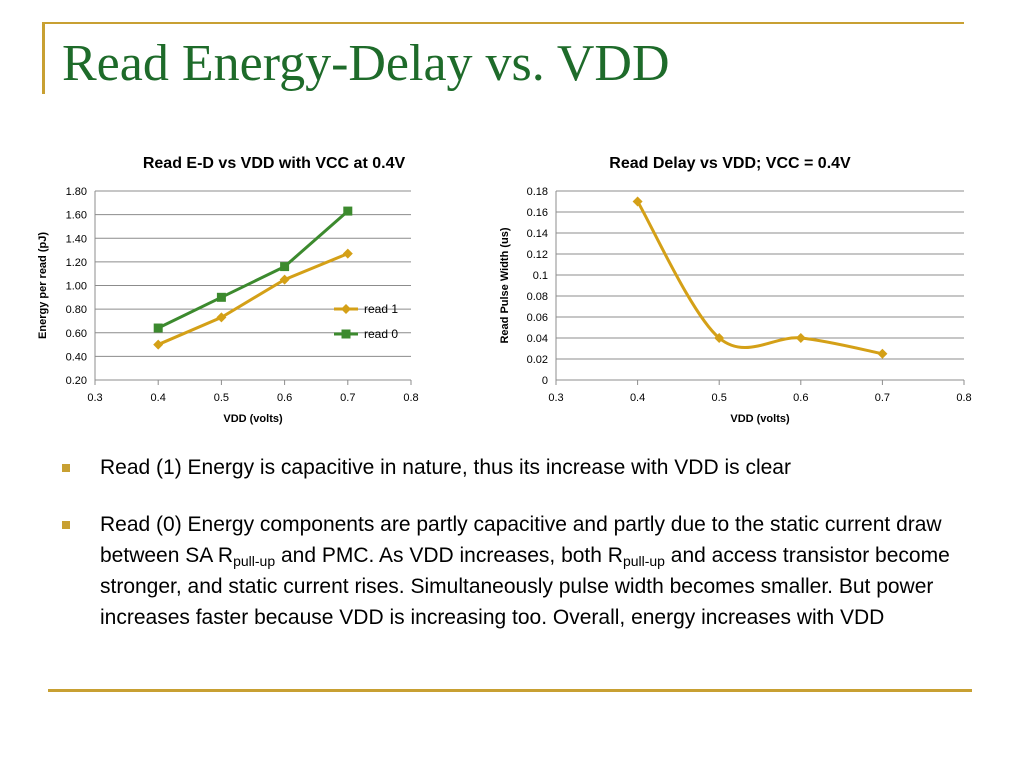 This screenshot has width=1024, height=768. What do you see at coordinates (76, 357) in the screenshot?
I see `y-tick-label: 0.40` at bounding box center [76, 357].